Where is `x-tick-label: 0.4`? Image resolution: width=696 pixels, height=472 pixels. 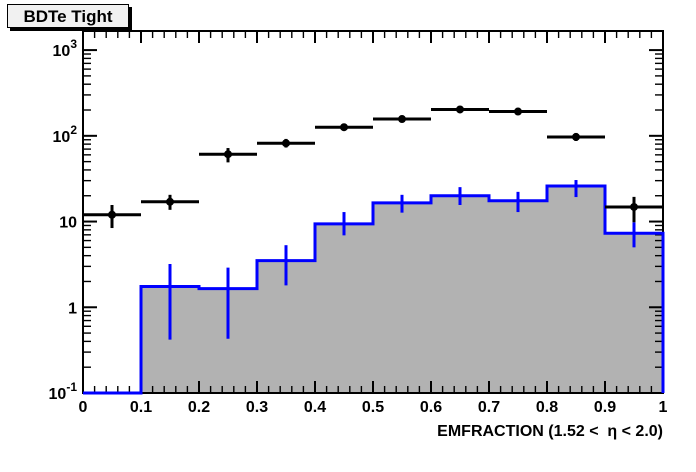 x-tick-label: 0.4 is located at coordinates (315, 407).